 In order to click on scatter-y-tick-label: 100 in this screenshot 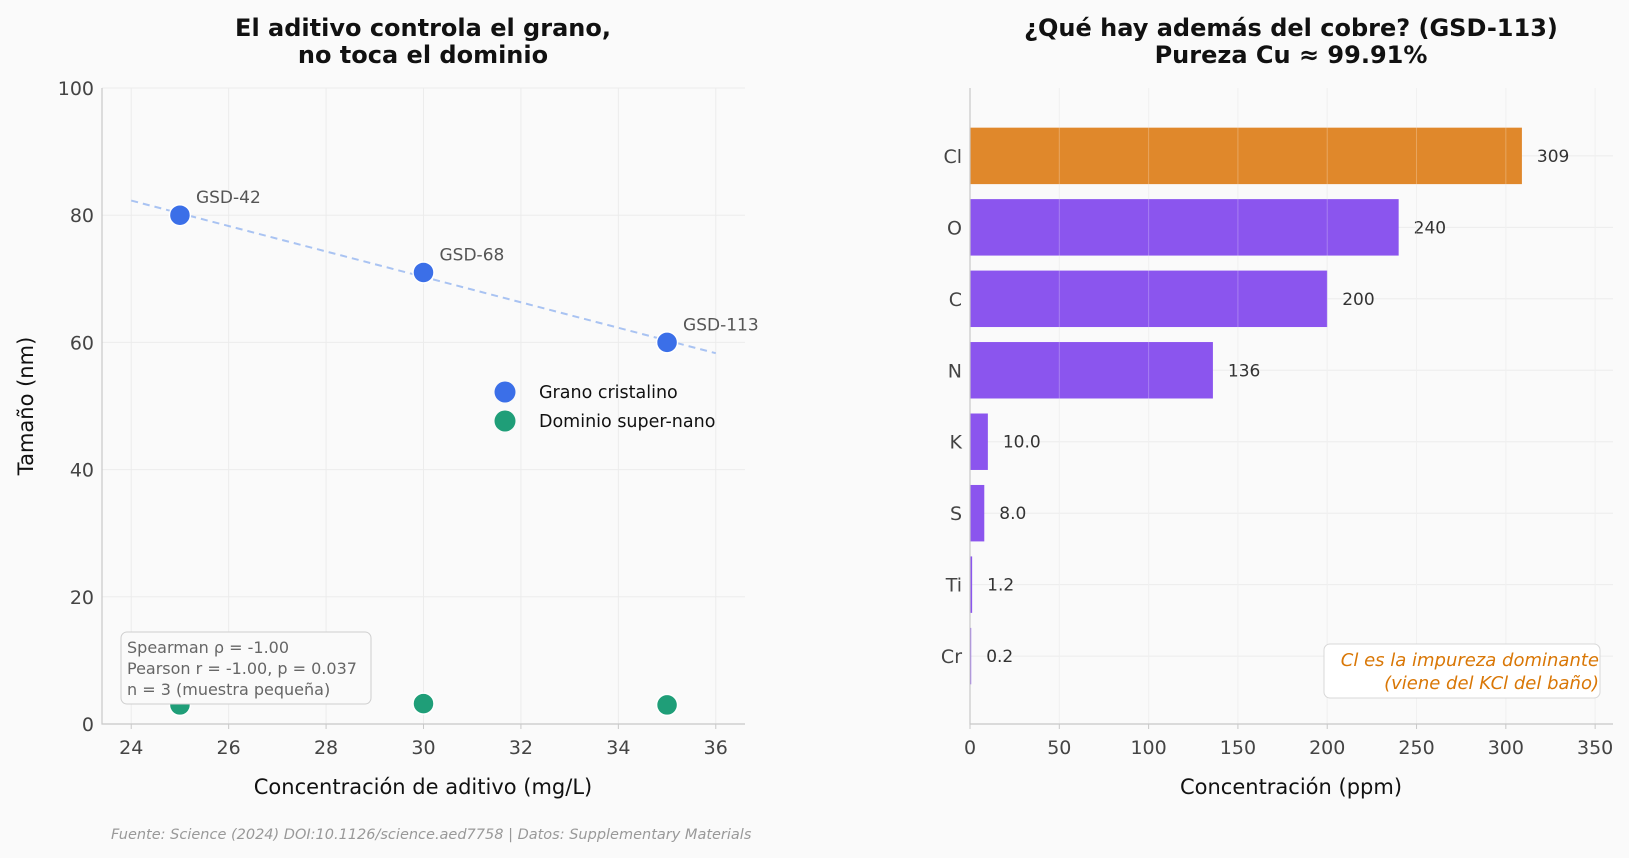, I will do `click(76, 89)`.